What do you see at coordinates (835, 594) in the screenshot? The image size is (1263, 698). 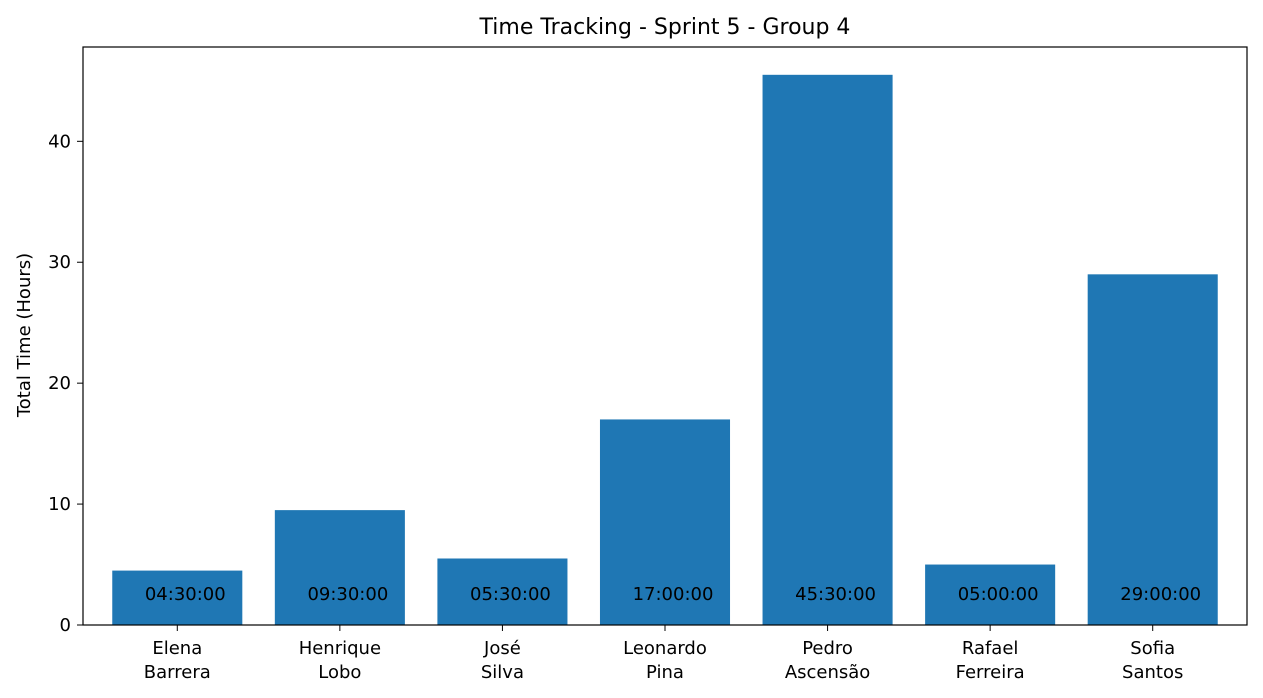 I see `bar-data-label-4: 45:30:00` at bounding box center [835, 594].